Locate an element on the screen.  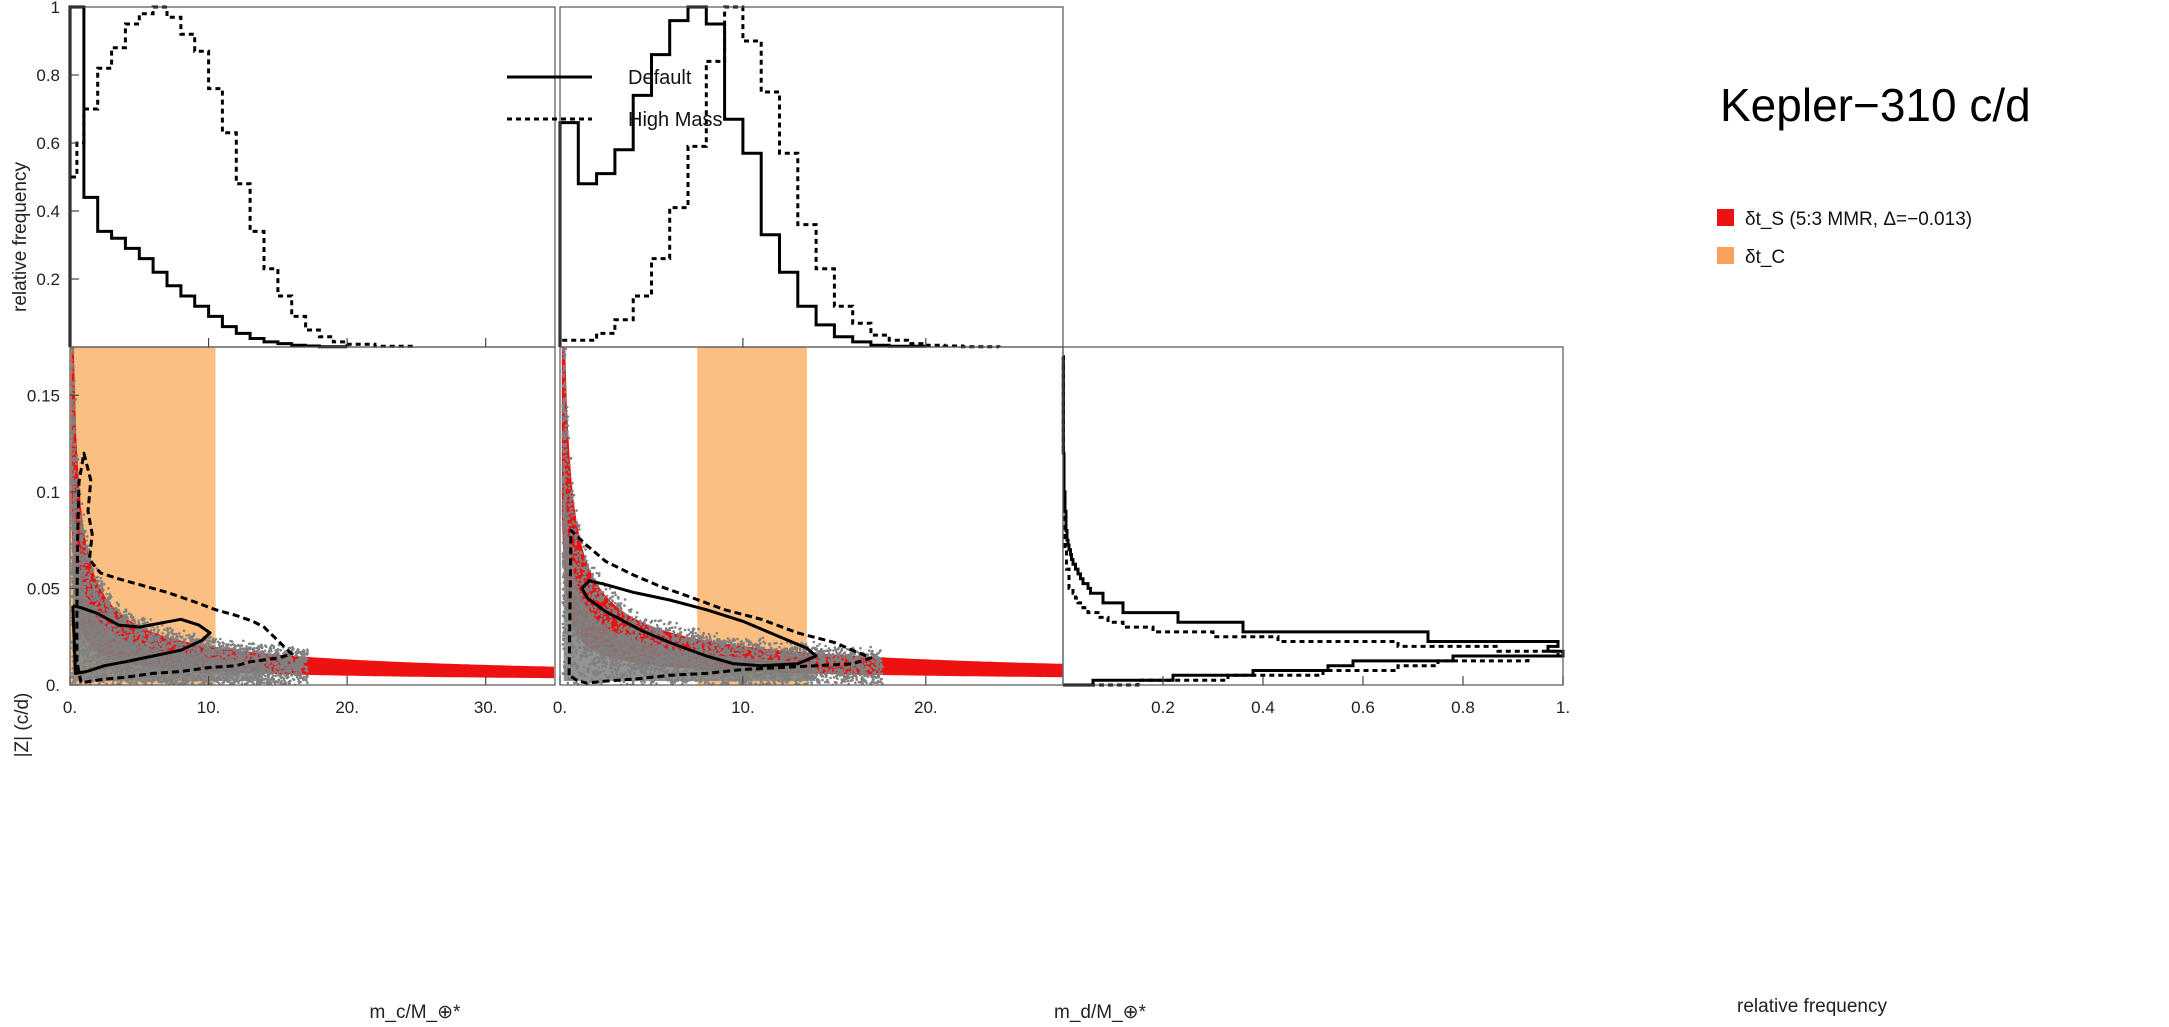
hist_md-series-high-mass is located at coordinates (779, 177).